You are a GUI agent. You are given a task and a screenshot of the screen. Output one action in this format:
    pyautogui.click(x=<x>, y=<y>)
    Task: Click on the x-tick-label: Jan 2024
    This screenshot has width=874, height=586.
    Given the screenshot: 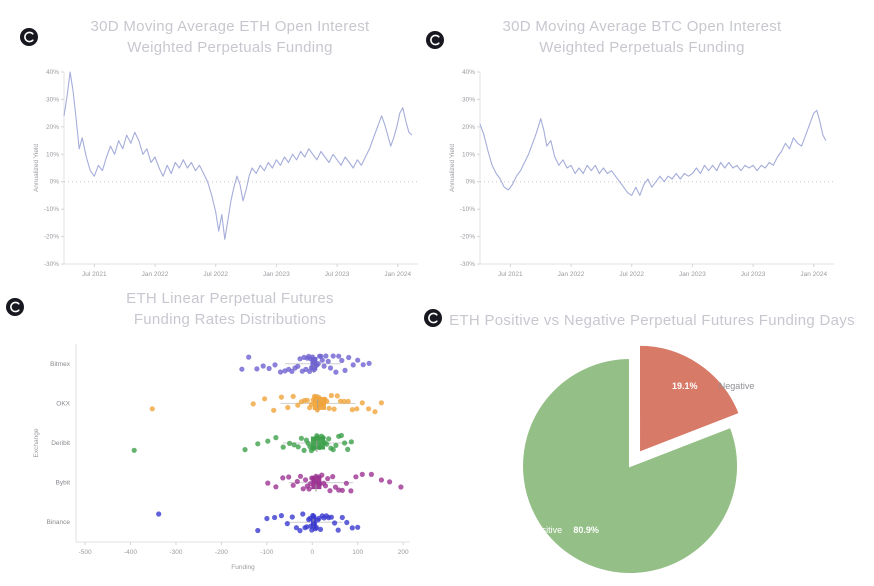 What is the action you would take?
    pyautogui.click(x=397, y=274)
    